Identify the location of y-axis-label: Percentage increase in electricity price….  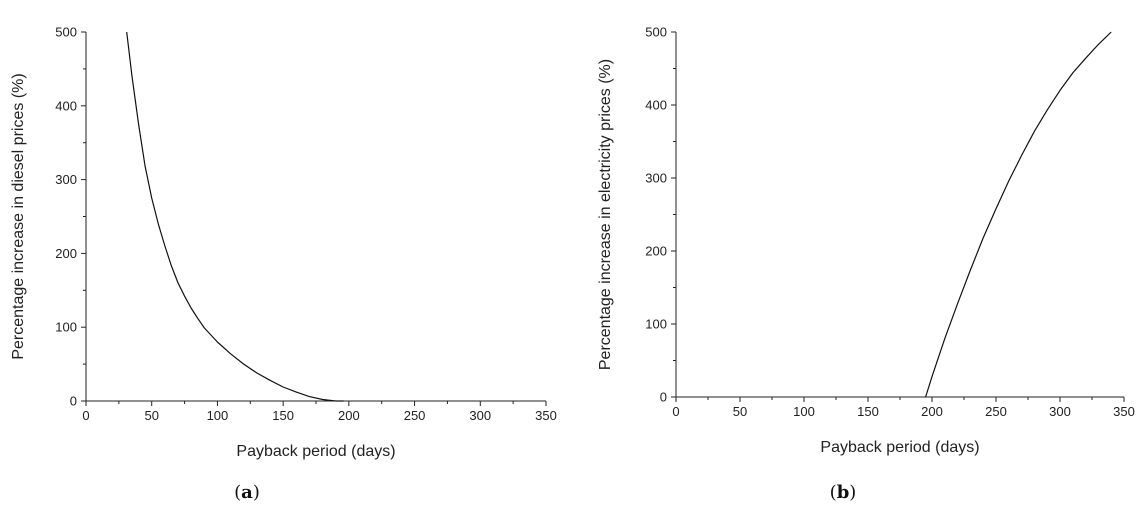
(605, 214).